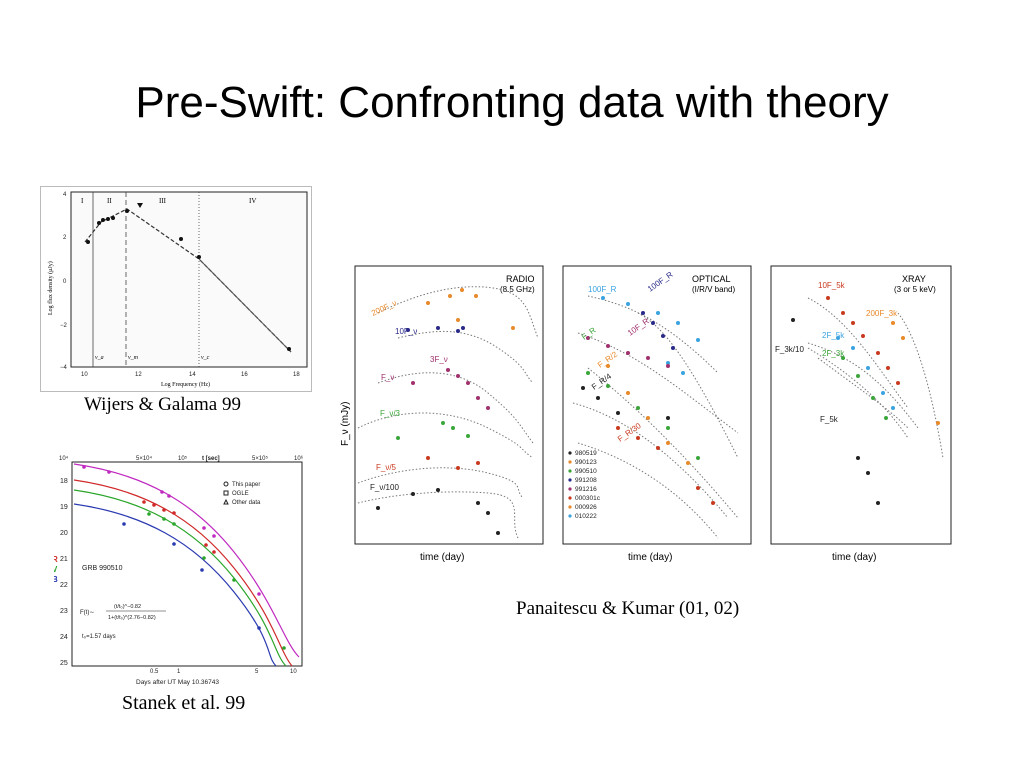 The height and width of the screenshot is (768, 1024). I want to click on panaitescu-caption: Panaitescu & Kumar (01, 02), so click(628, 608).